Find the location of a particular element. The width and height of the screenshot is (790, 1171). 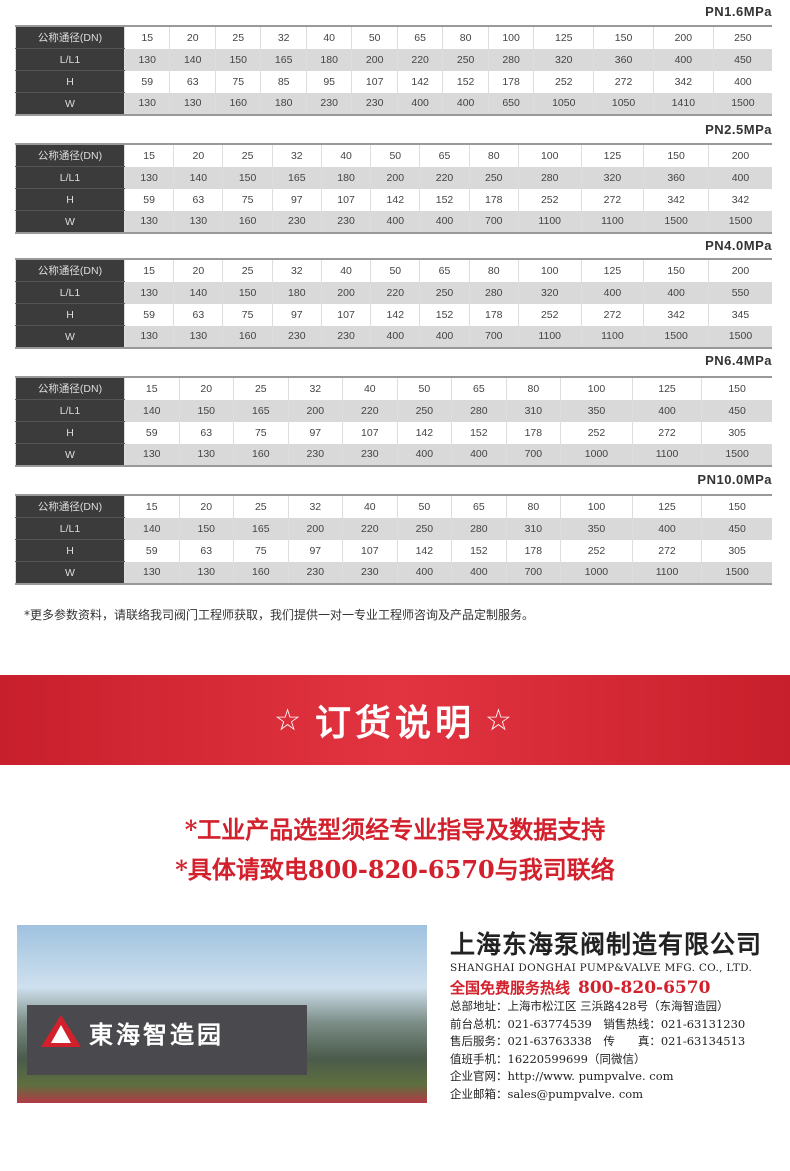

table-cell: 1100 is located at coordinates (612, 336).